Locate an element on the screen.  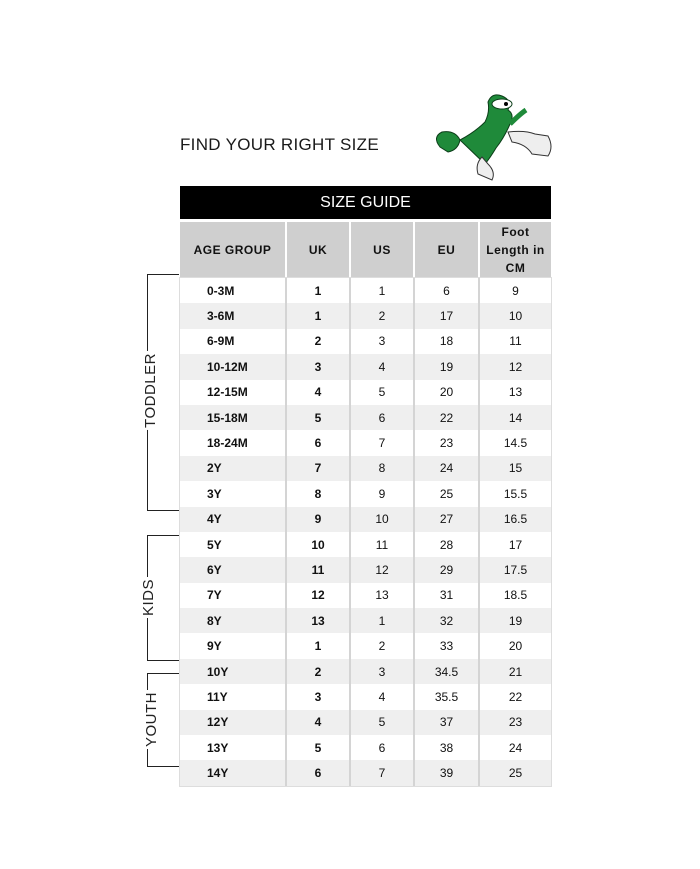
table-row: 7Y 12 13 31 18.5 is located at coordinates (365, 595).